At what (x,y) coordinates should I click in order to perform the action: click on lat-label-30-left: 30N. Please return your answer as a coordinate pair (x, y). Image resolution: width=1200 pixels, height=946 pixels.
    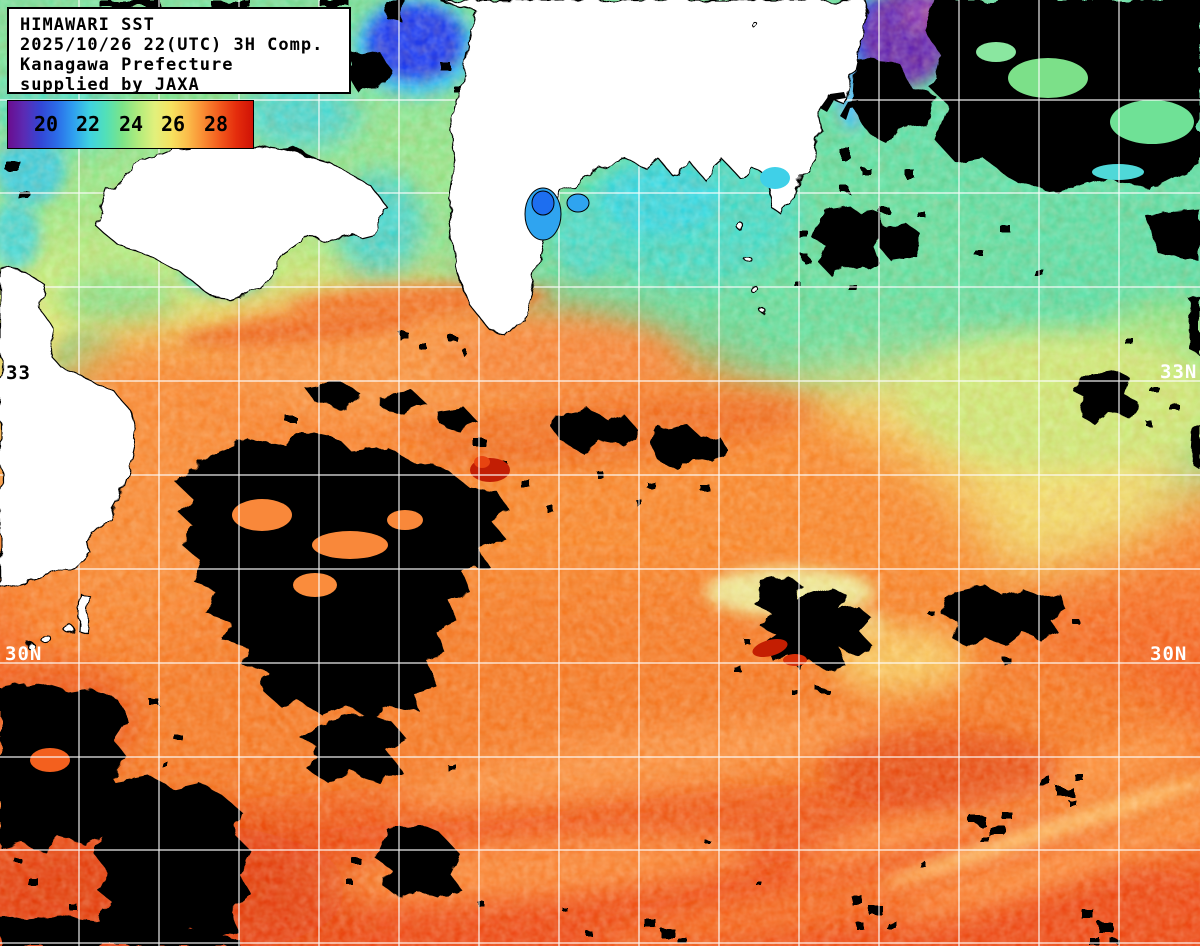
    Looking at the image, I should click on (24, 654).